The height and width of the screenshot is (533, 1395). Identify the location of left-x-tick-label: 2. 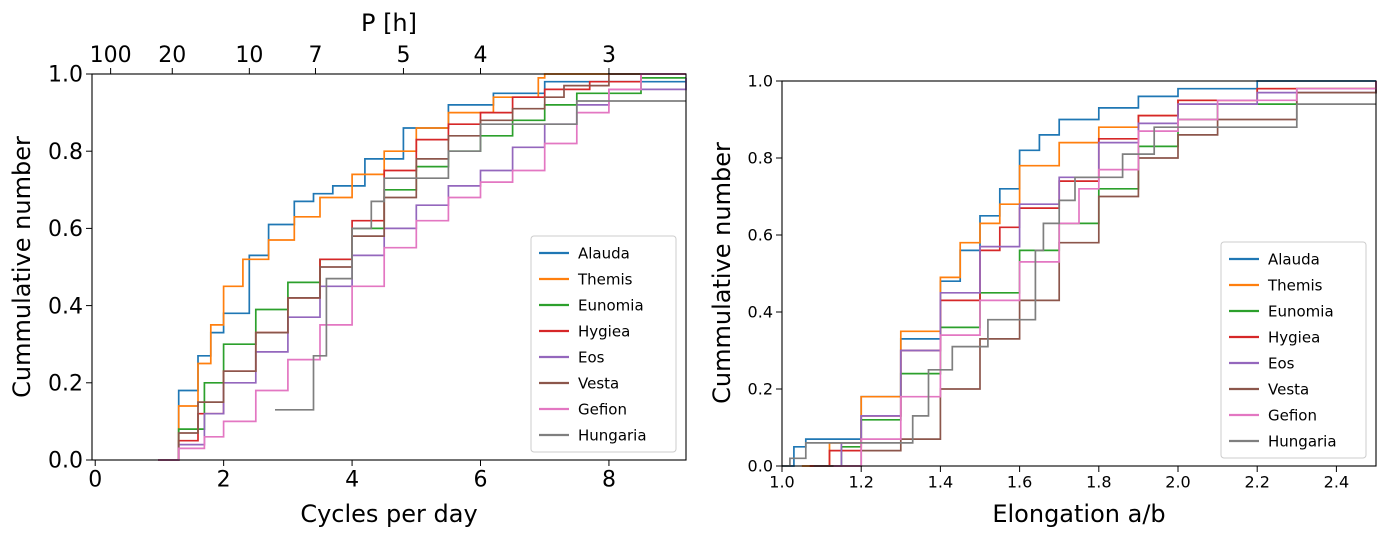
(224, 480).